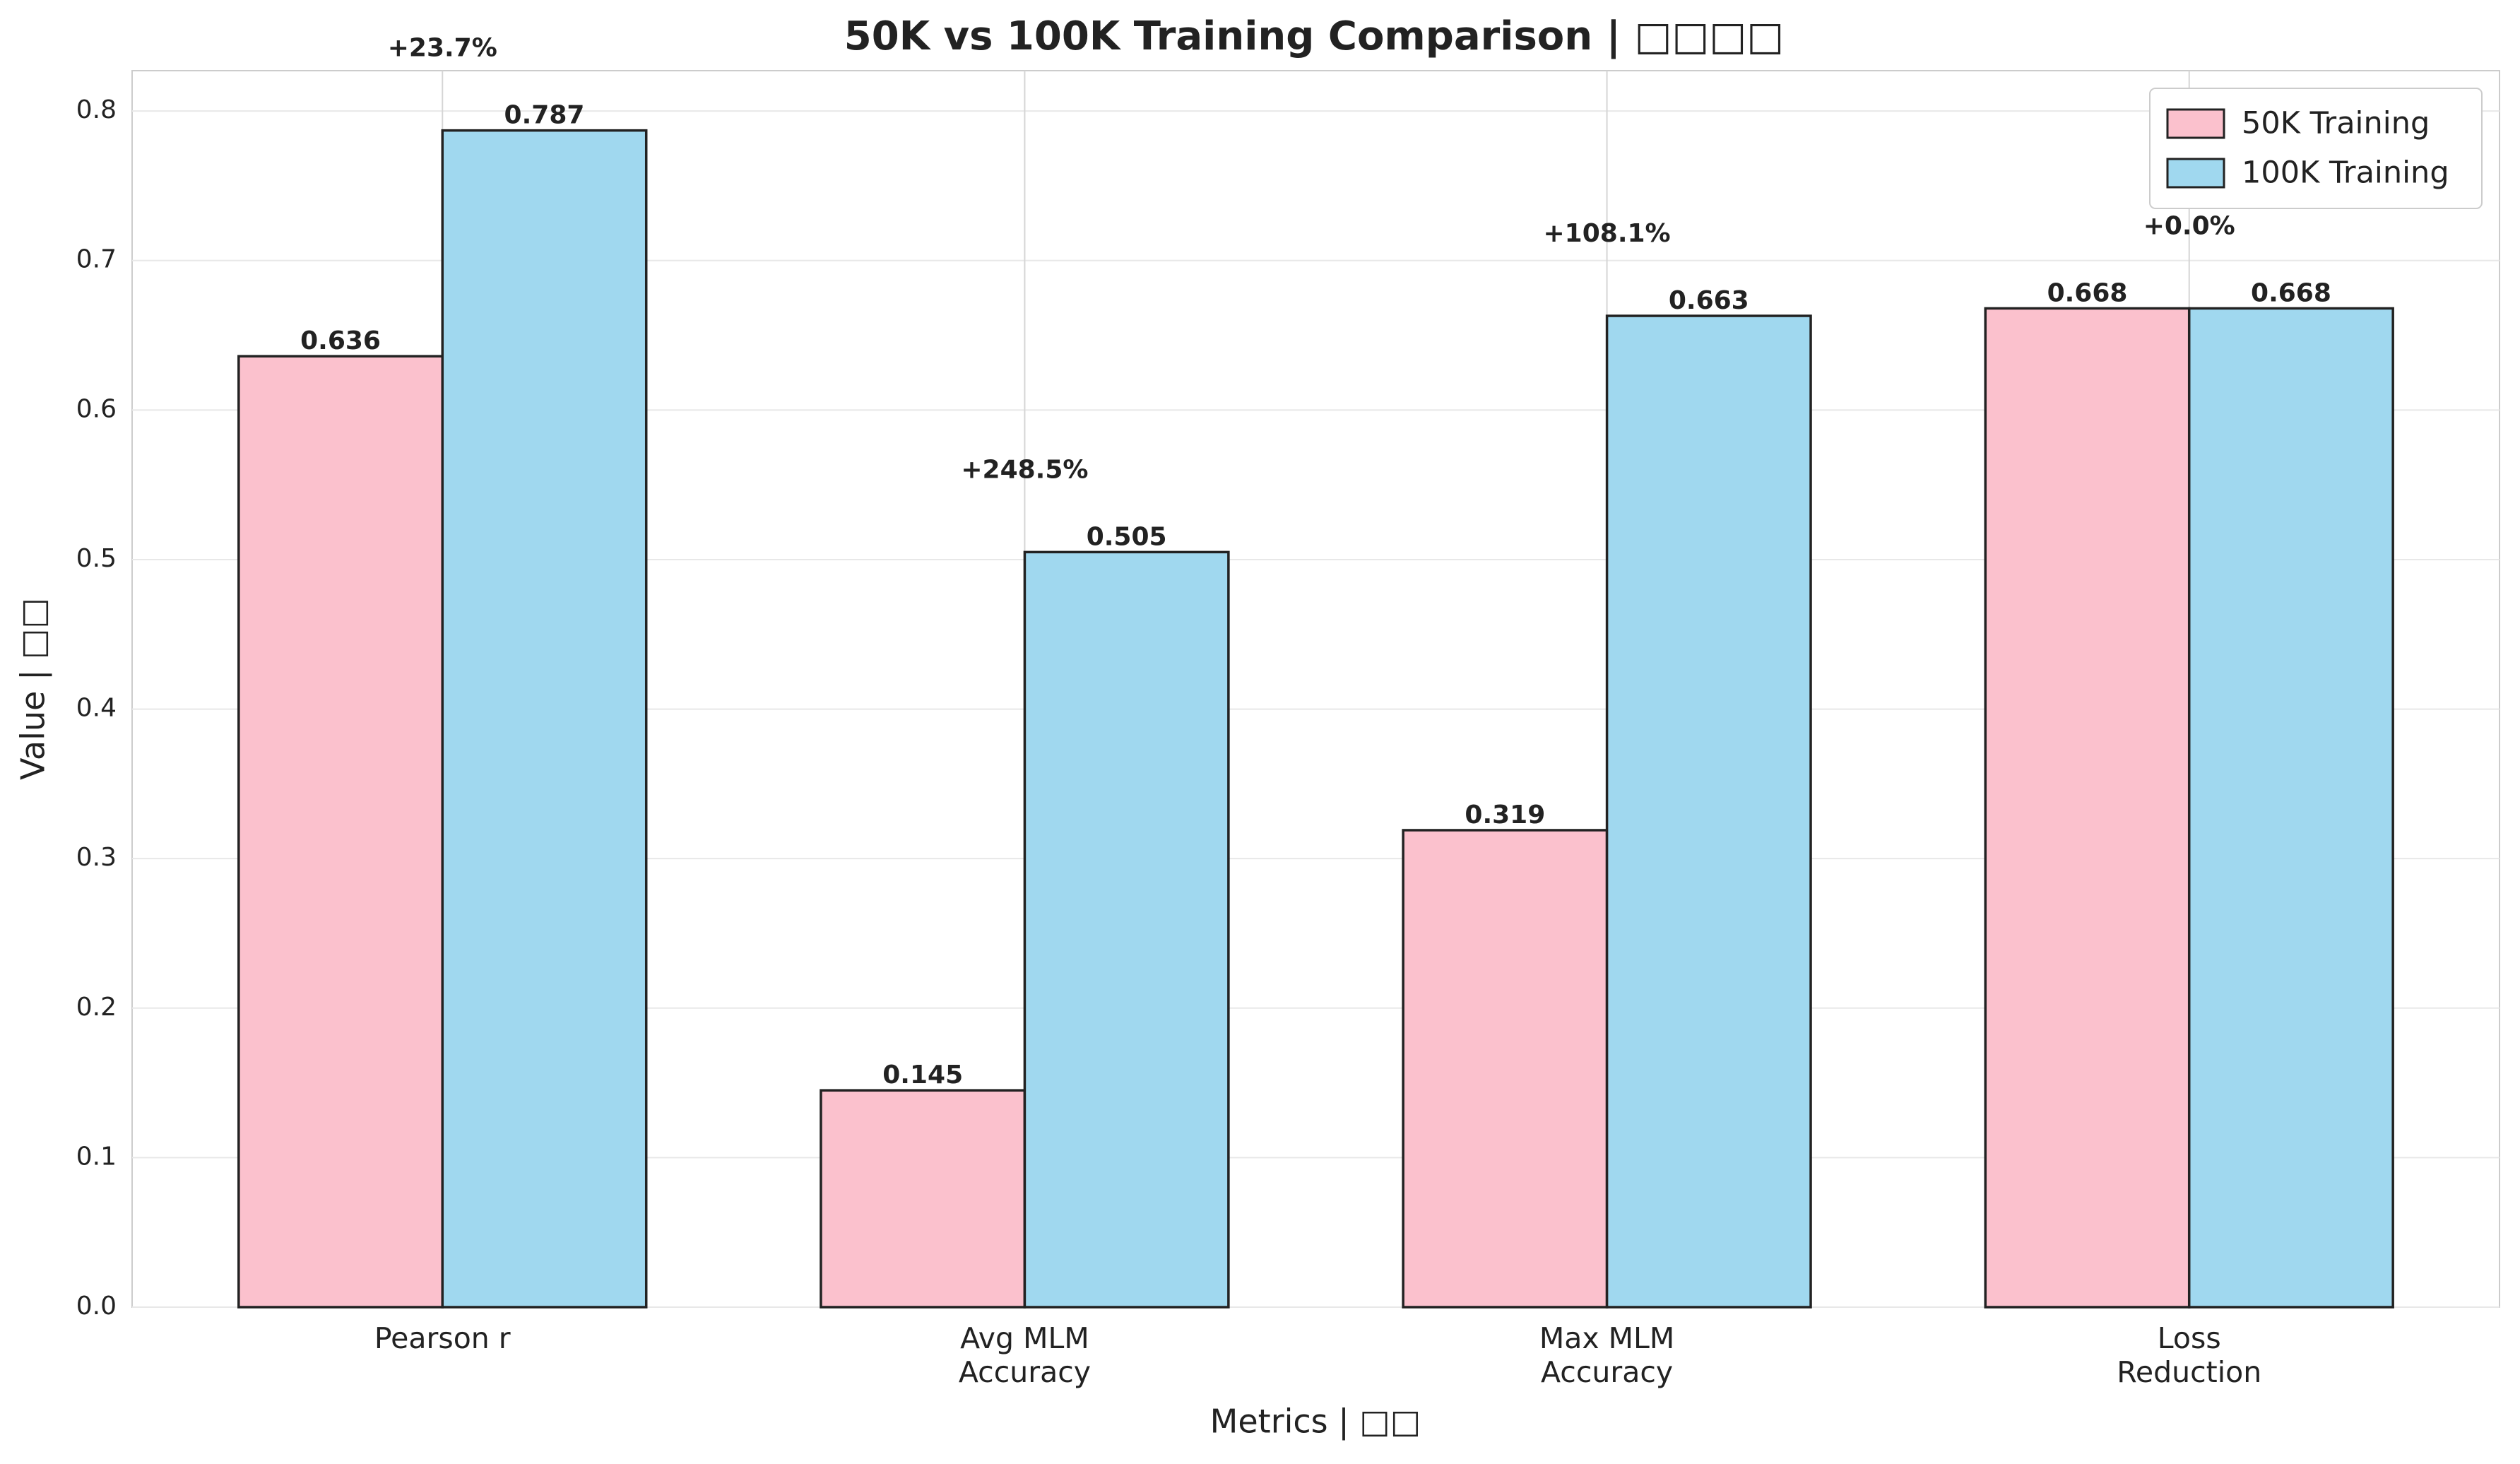 Image resolution: width=2520 pixels, height=1464 pixels. What do you see at coordinates (340, 340) in the screenshot?
I see `value-label: 0.636` at bounding box center [340, 340].